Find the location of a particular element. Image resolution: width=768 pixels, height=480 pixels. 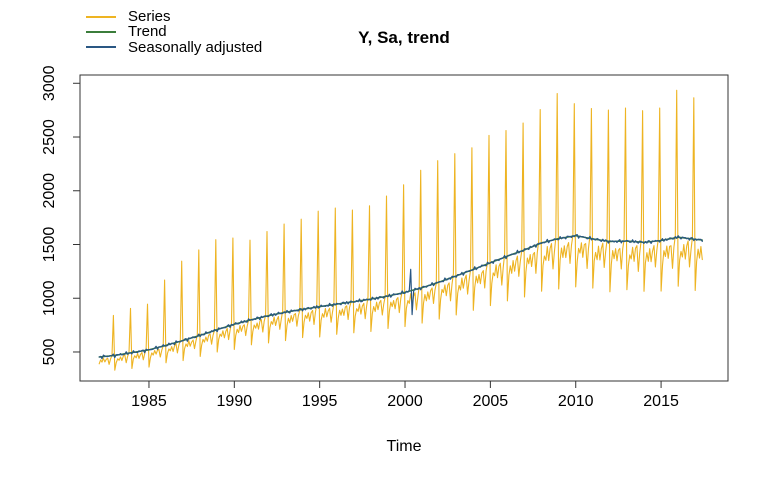

x-tick-label: 1995 is located at coordinates (320, 401).